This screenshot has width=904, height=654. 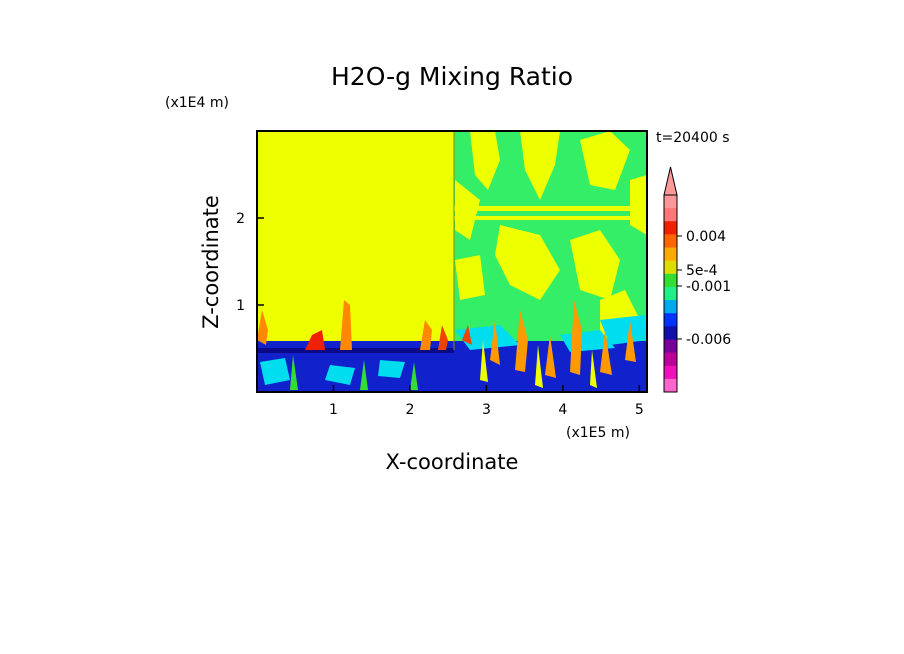 What do you see at coordinates (452, 462) in the screenshot?
I see `x-axis-label: X-coordinate` at bounding box center [452, 462].